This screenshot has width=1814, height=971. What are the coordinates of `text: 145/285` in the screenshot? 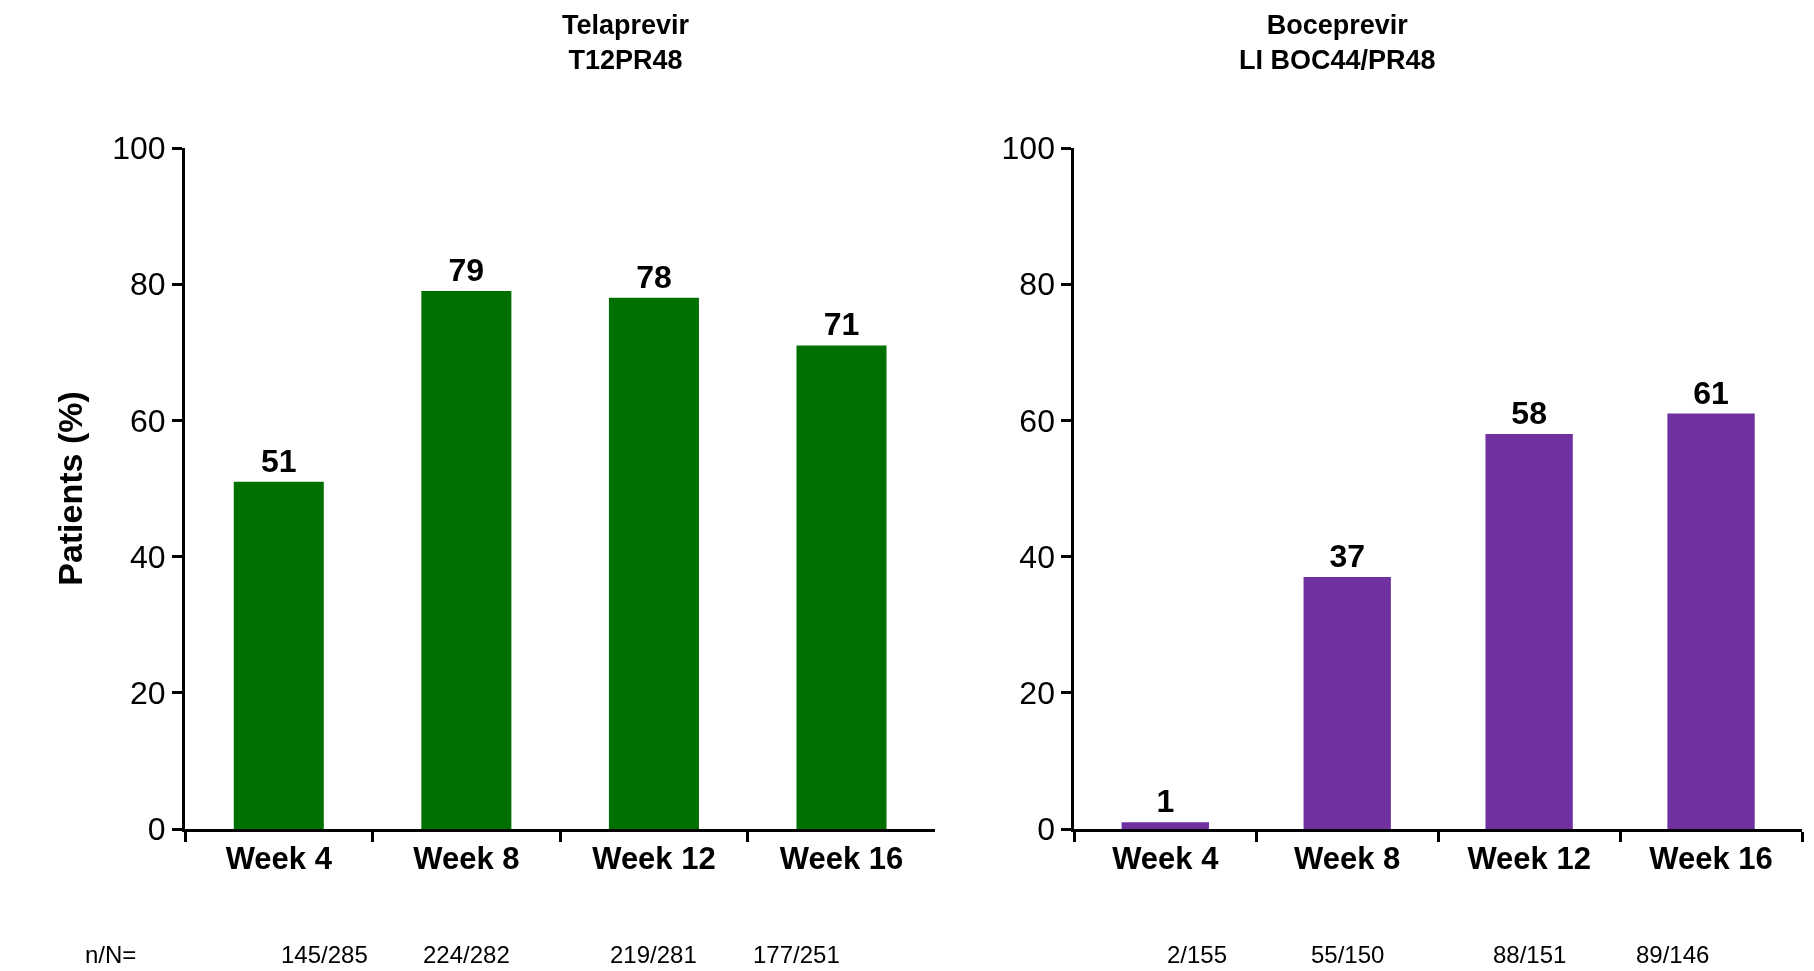 It's located at (324, 954).